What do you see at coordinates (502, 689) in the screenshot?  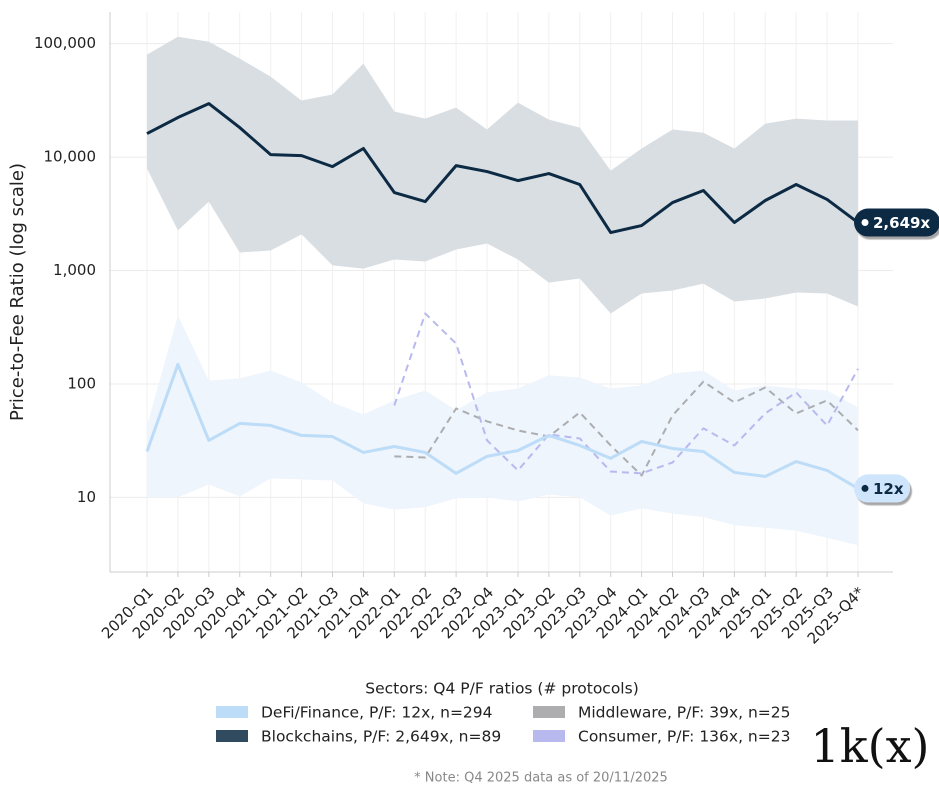 I see `legend-title: Sectors: Q4 P/F ratios (# protocols)` at bounding box center [502, 689].